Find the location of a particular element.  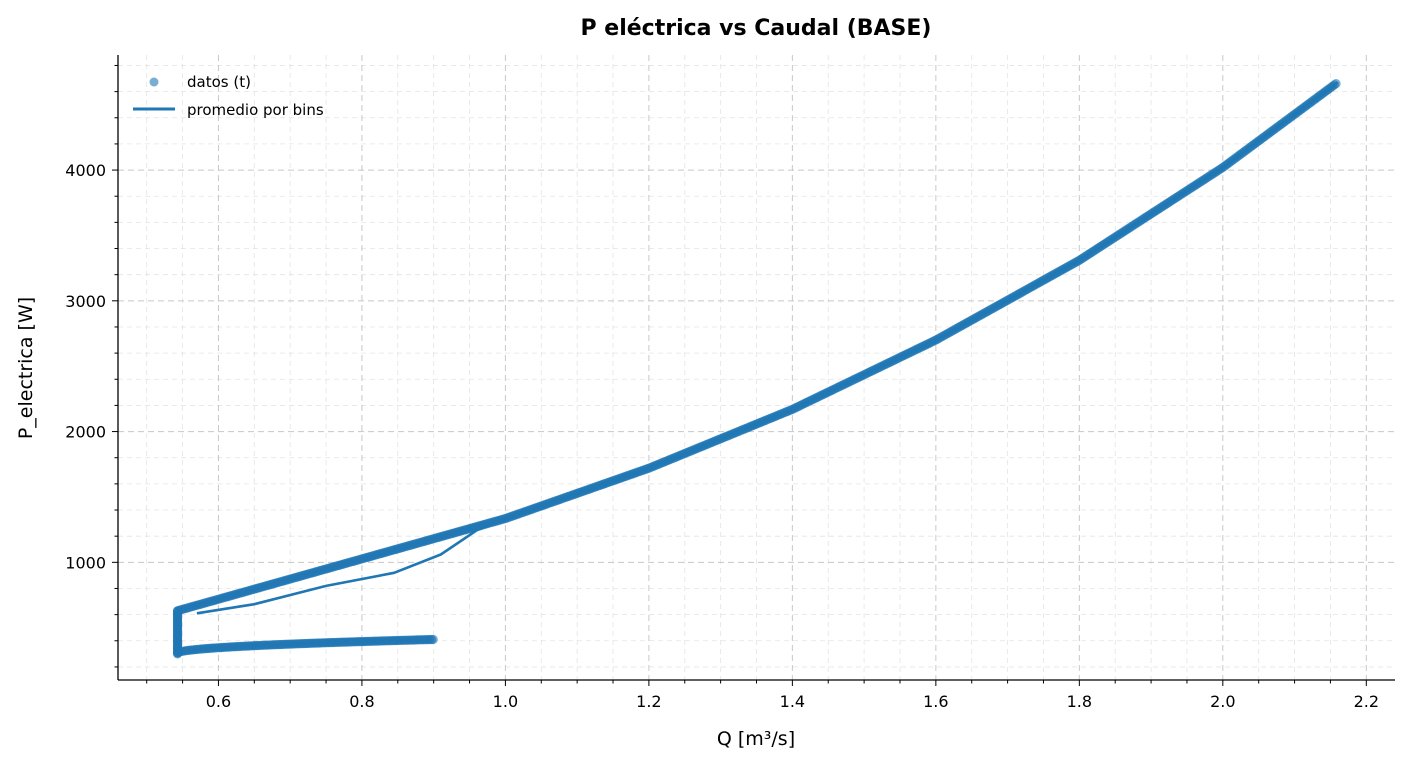

y-tick-label: 3000 is located at coordinates (85, 301).